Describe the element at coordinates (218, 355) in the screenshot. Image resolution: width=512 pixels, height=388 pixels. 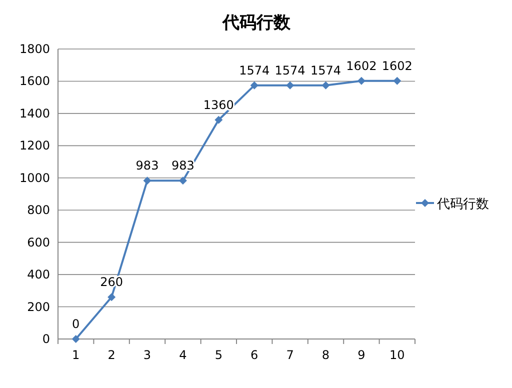
I see `x-tick-label: 5` at that location.